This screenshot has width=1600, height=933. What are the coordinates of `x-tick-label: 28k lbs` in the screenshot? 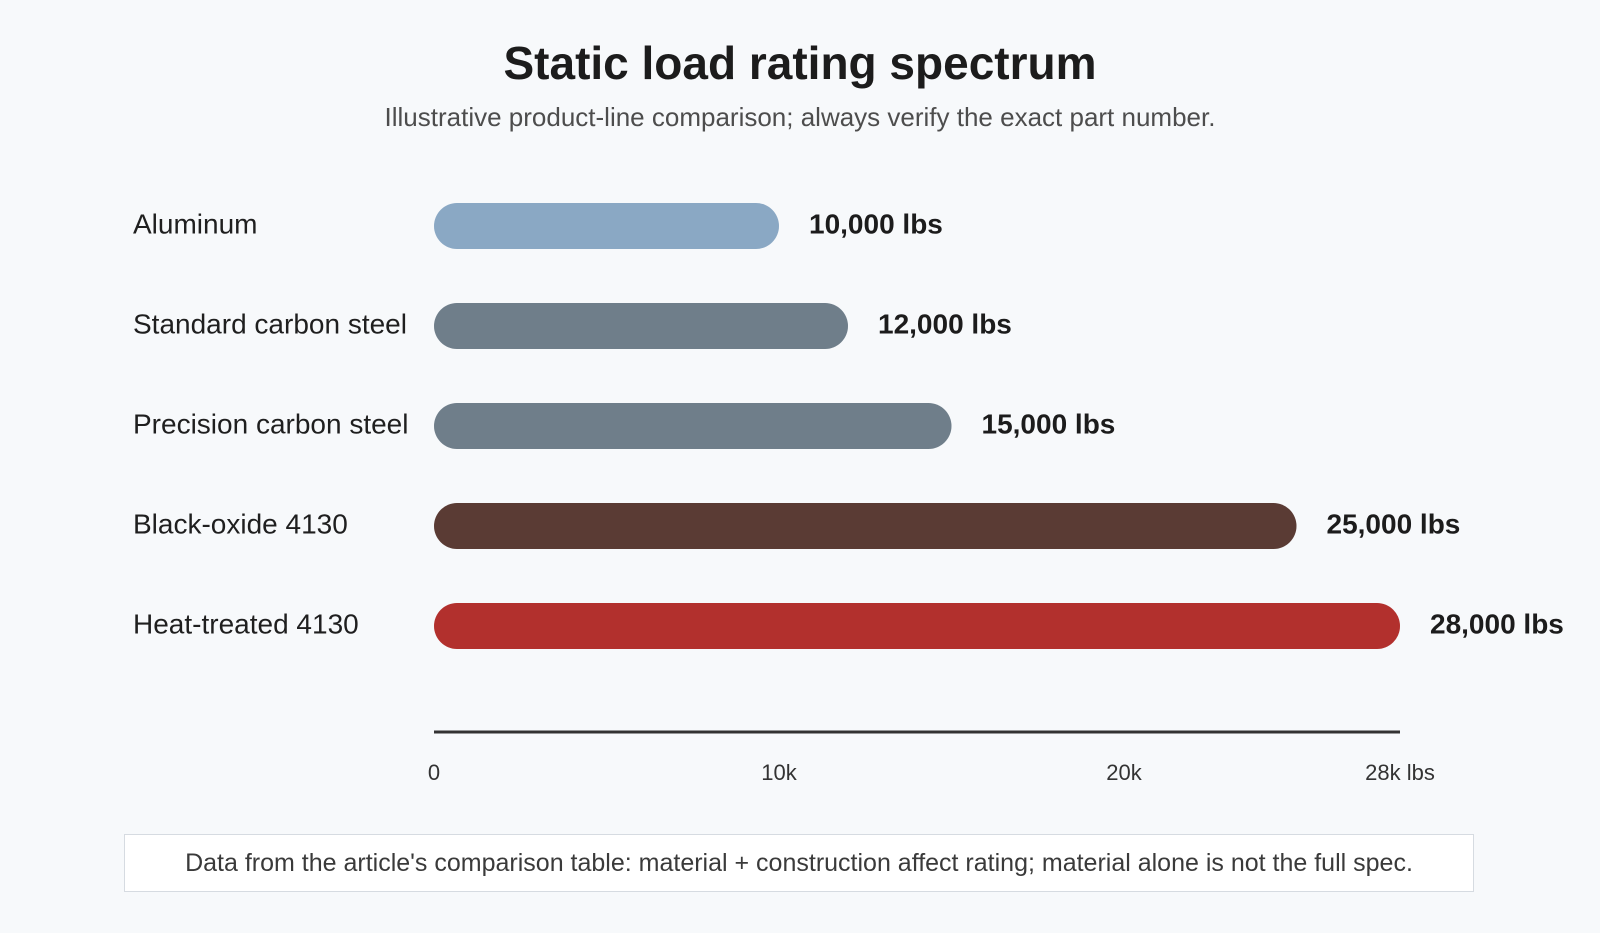 It's located at (1400, 772).